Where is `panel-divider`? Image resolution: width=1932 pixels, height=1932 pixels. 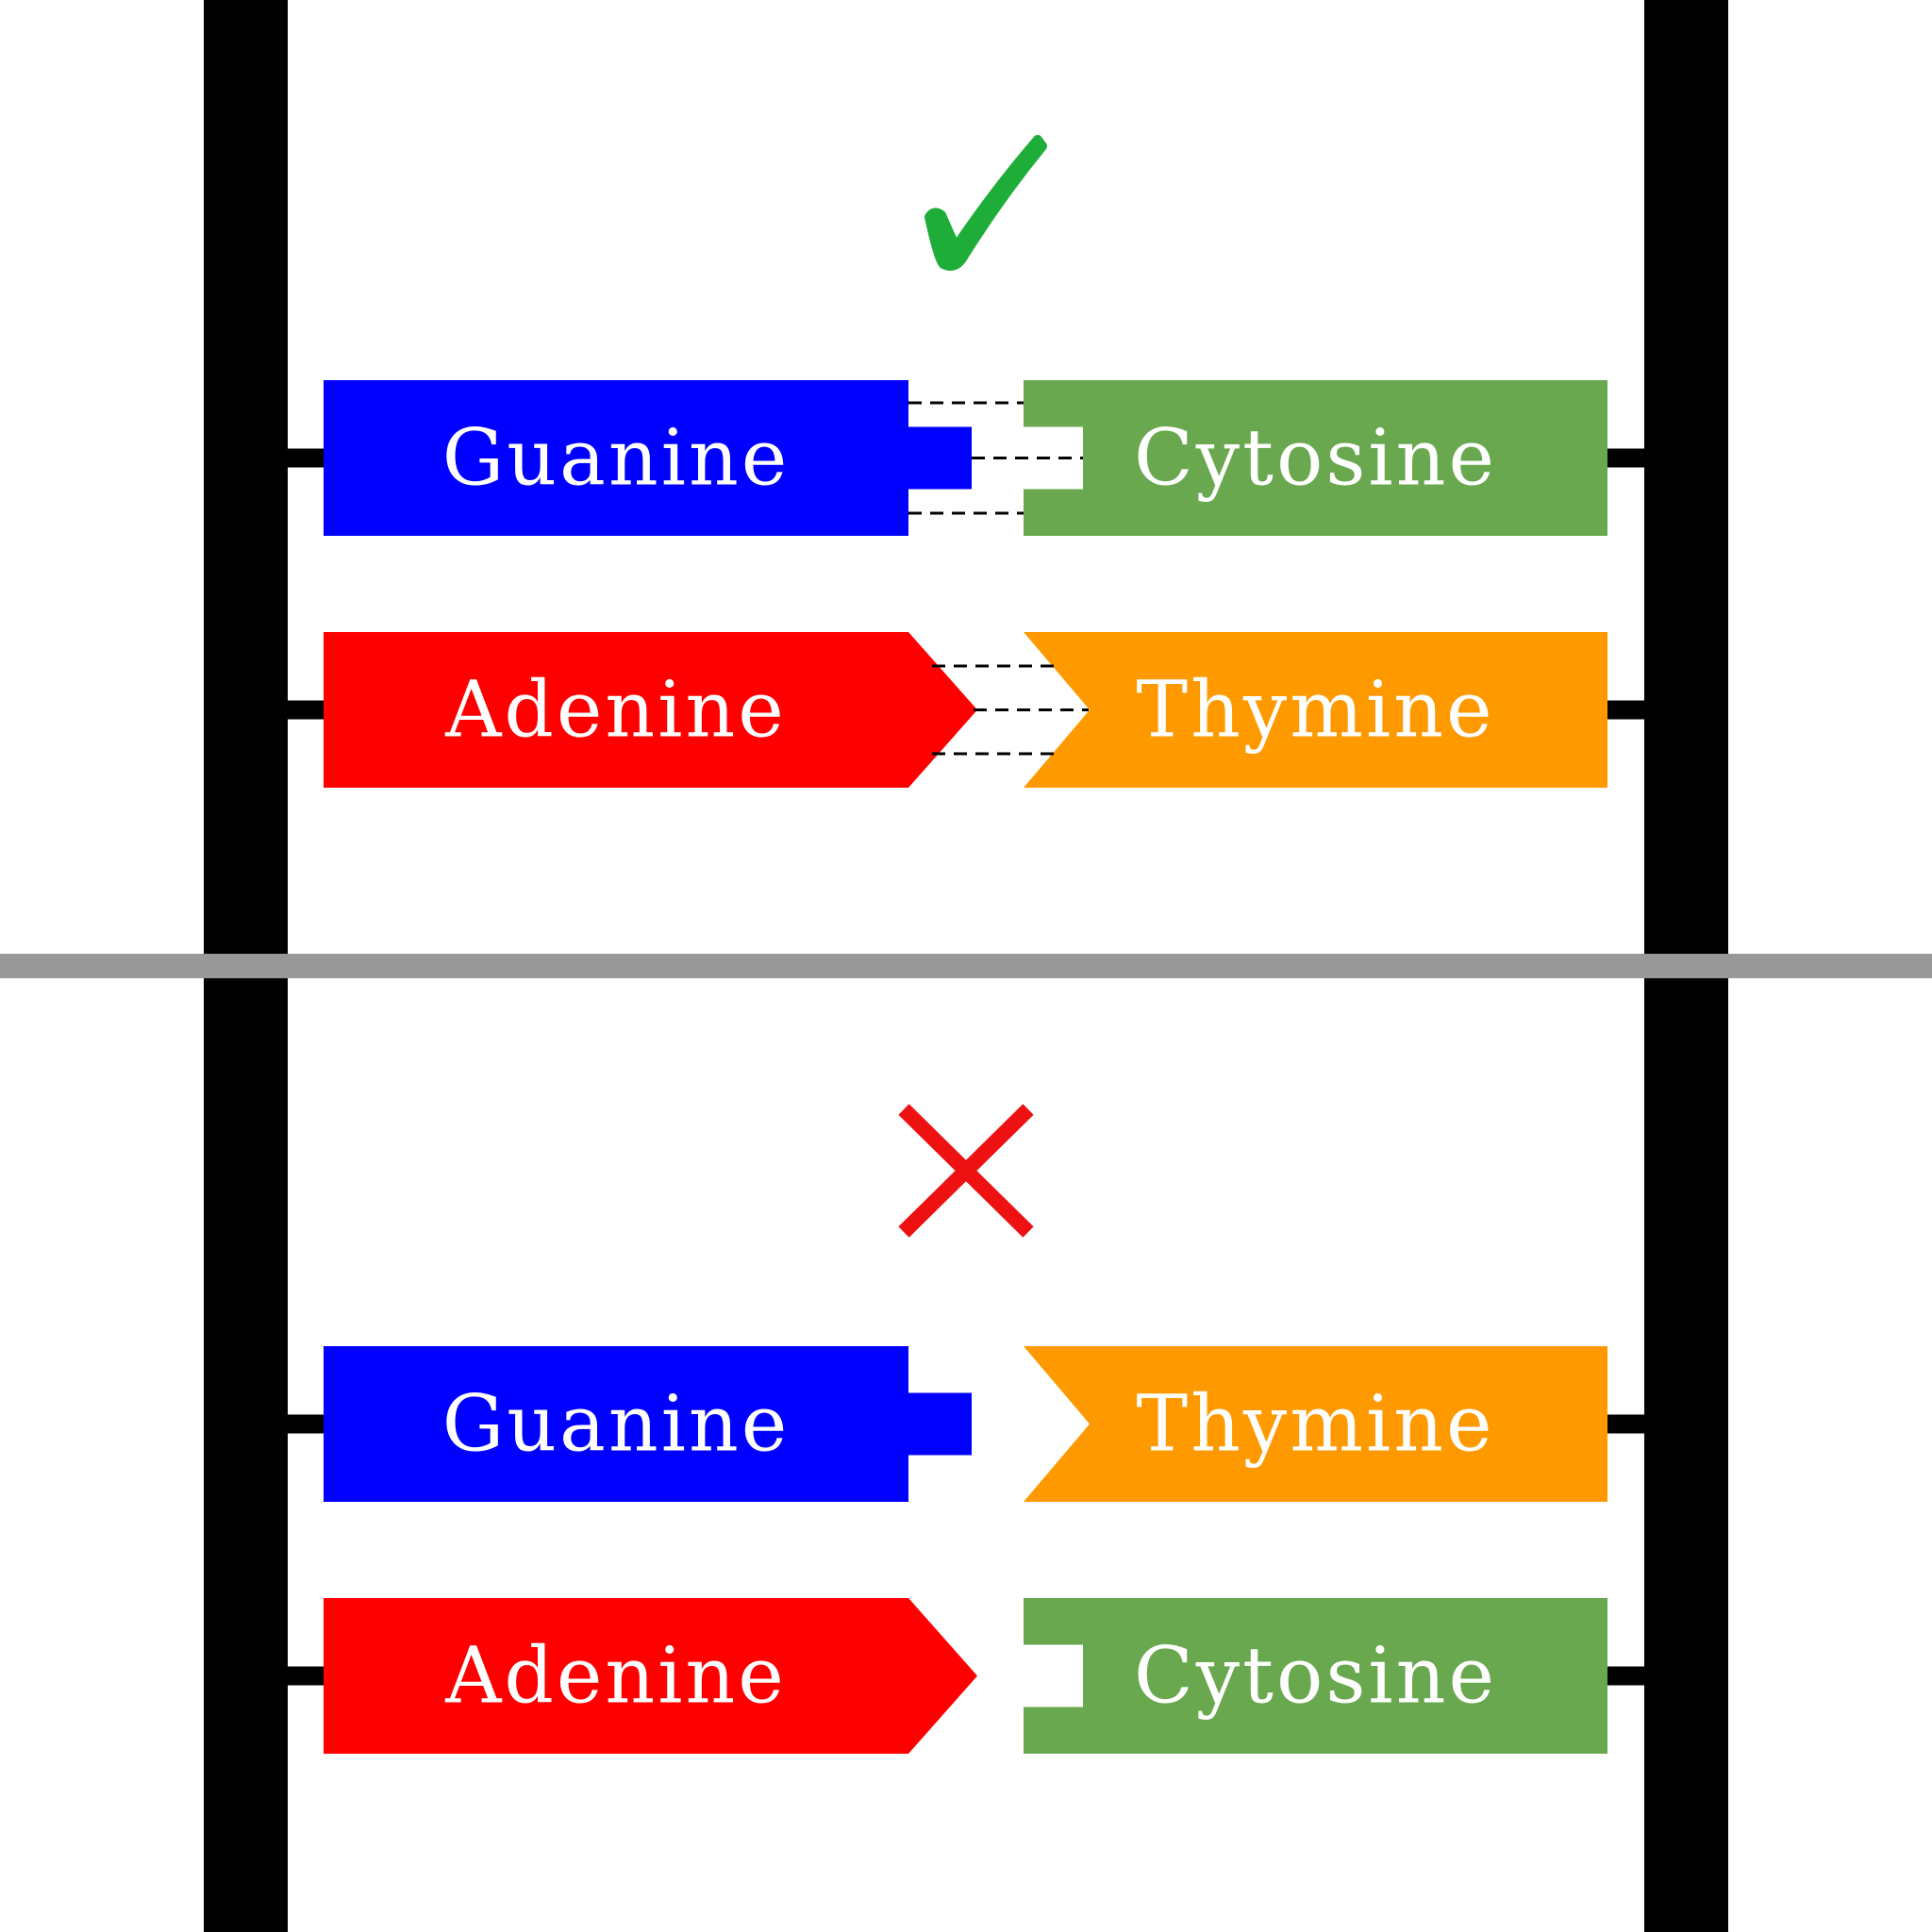
panel-divider is located at coordinates (966, 966).